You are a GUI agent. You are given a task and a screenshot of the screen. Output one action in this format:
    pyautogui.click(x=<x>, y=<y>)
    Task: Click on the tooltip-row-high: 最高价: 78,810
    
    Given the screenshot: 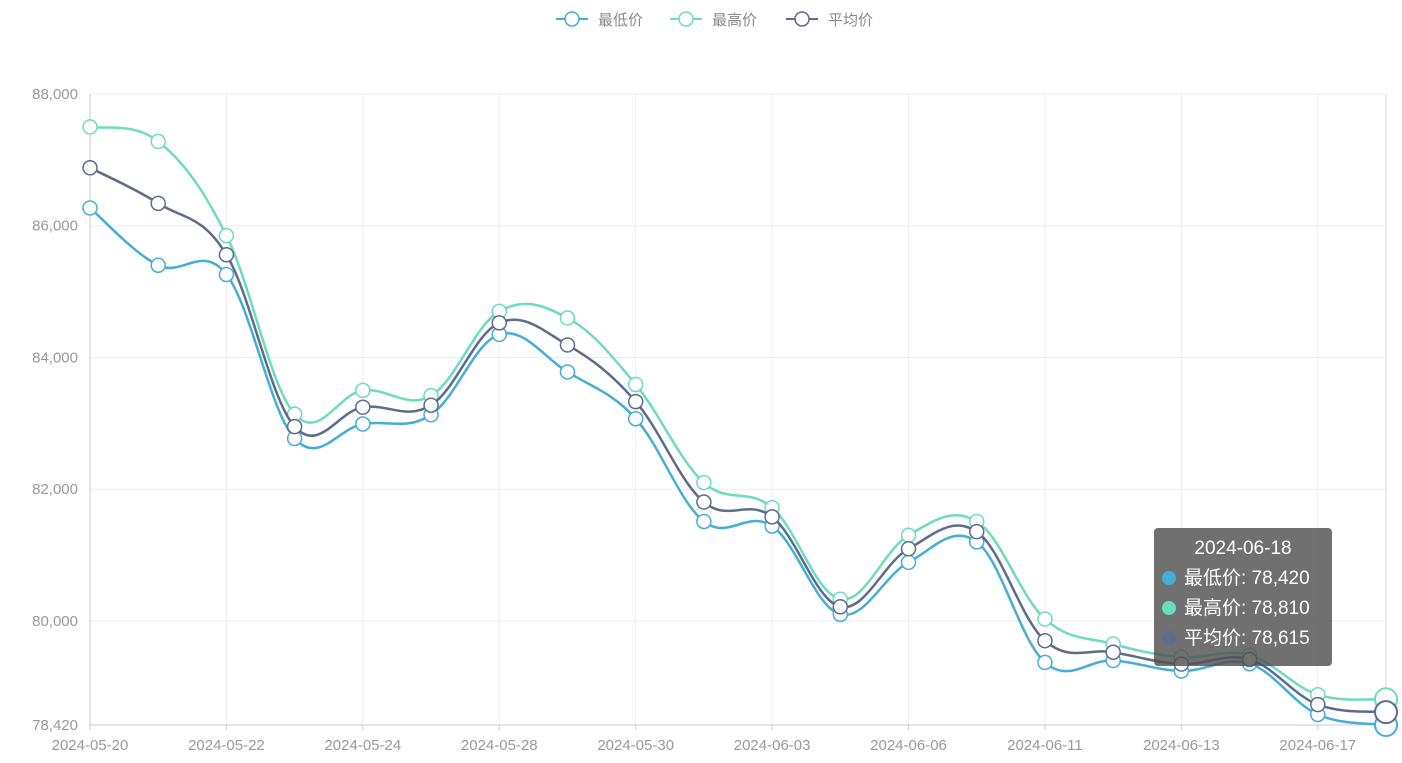 What is the action you would take?
    pyautogui.click(x=1243, y=609)
    